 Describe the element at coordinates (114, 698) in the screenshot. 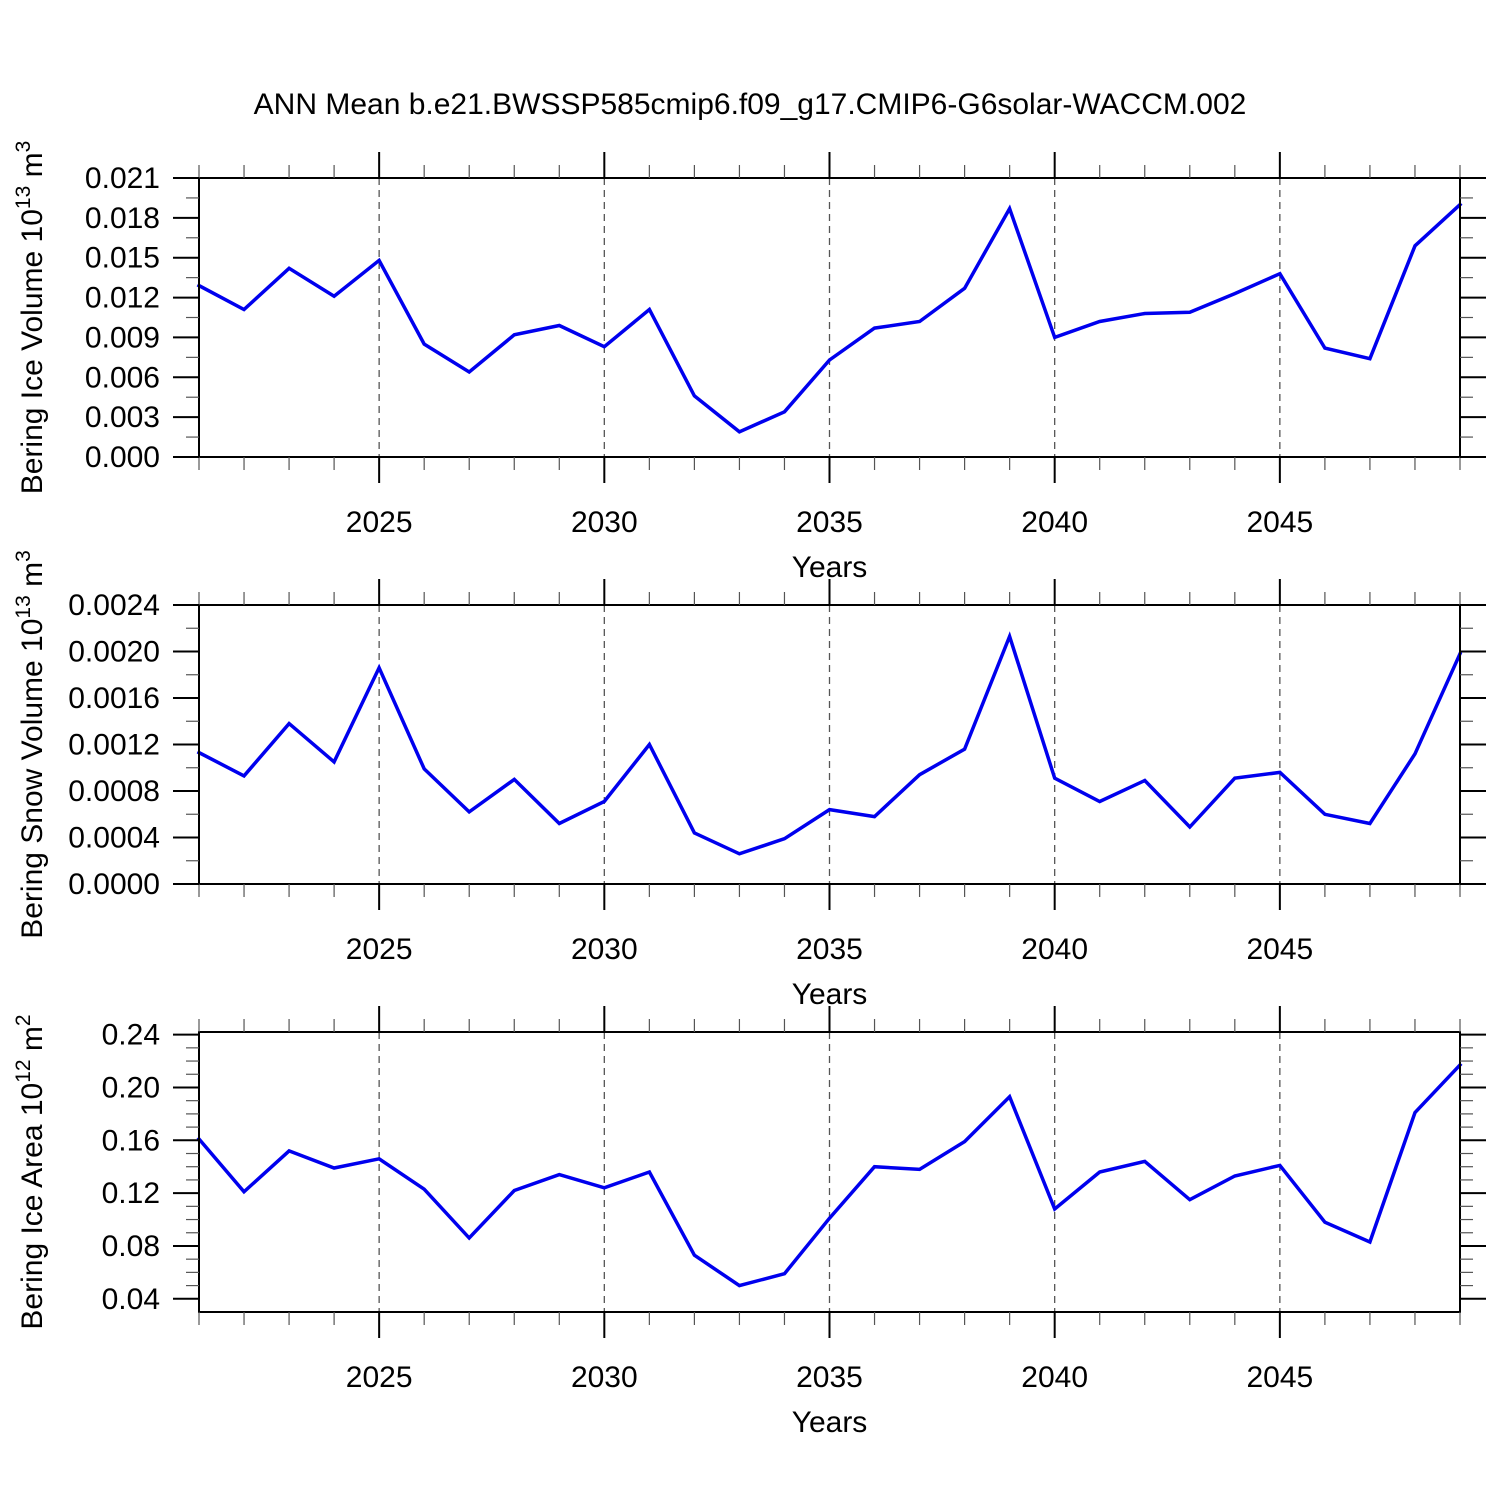

I see `y-tick-label: 0.0016` at that location.